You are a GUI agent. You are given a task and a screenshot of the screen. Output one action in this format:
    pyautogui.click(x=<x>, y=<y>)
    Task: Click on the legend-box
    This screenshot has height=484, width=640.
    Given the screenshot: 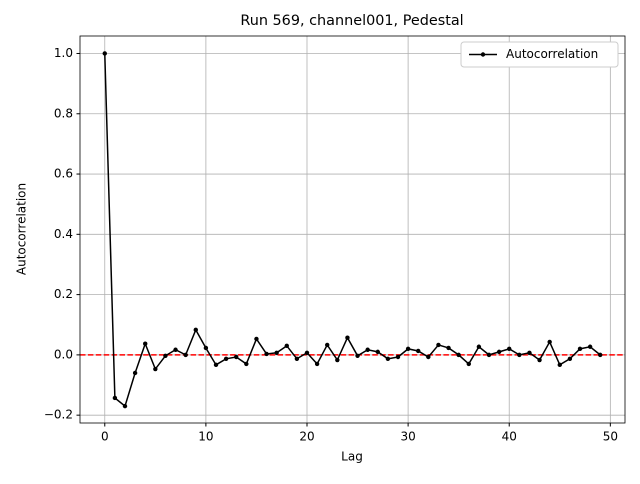 What is the action you would take?
    pyautogui.click(x=539, y=54)
    